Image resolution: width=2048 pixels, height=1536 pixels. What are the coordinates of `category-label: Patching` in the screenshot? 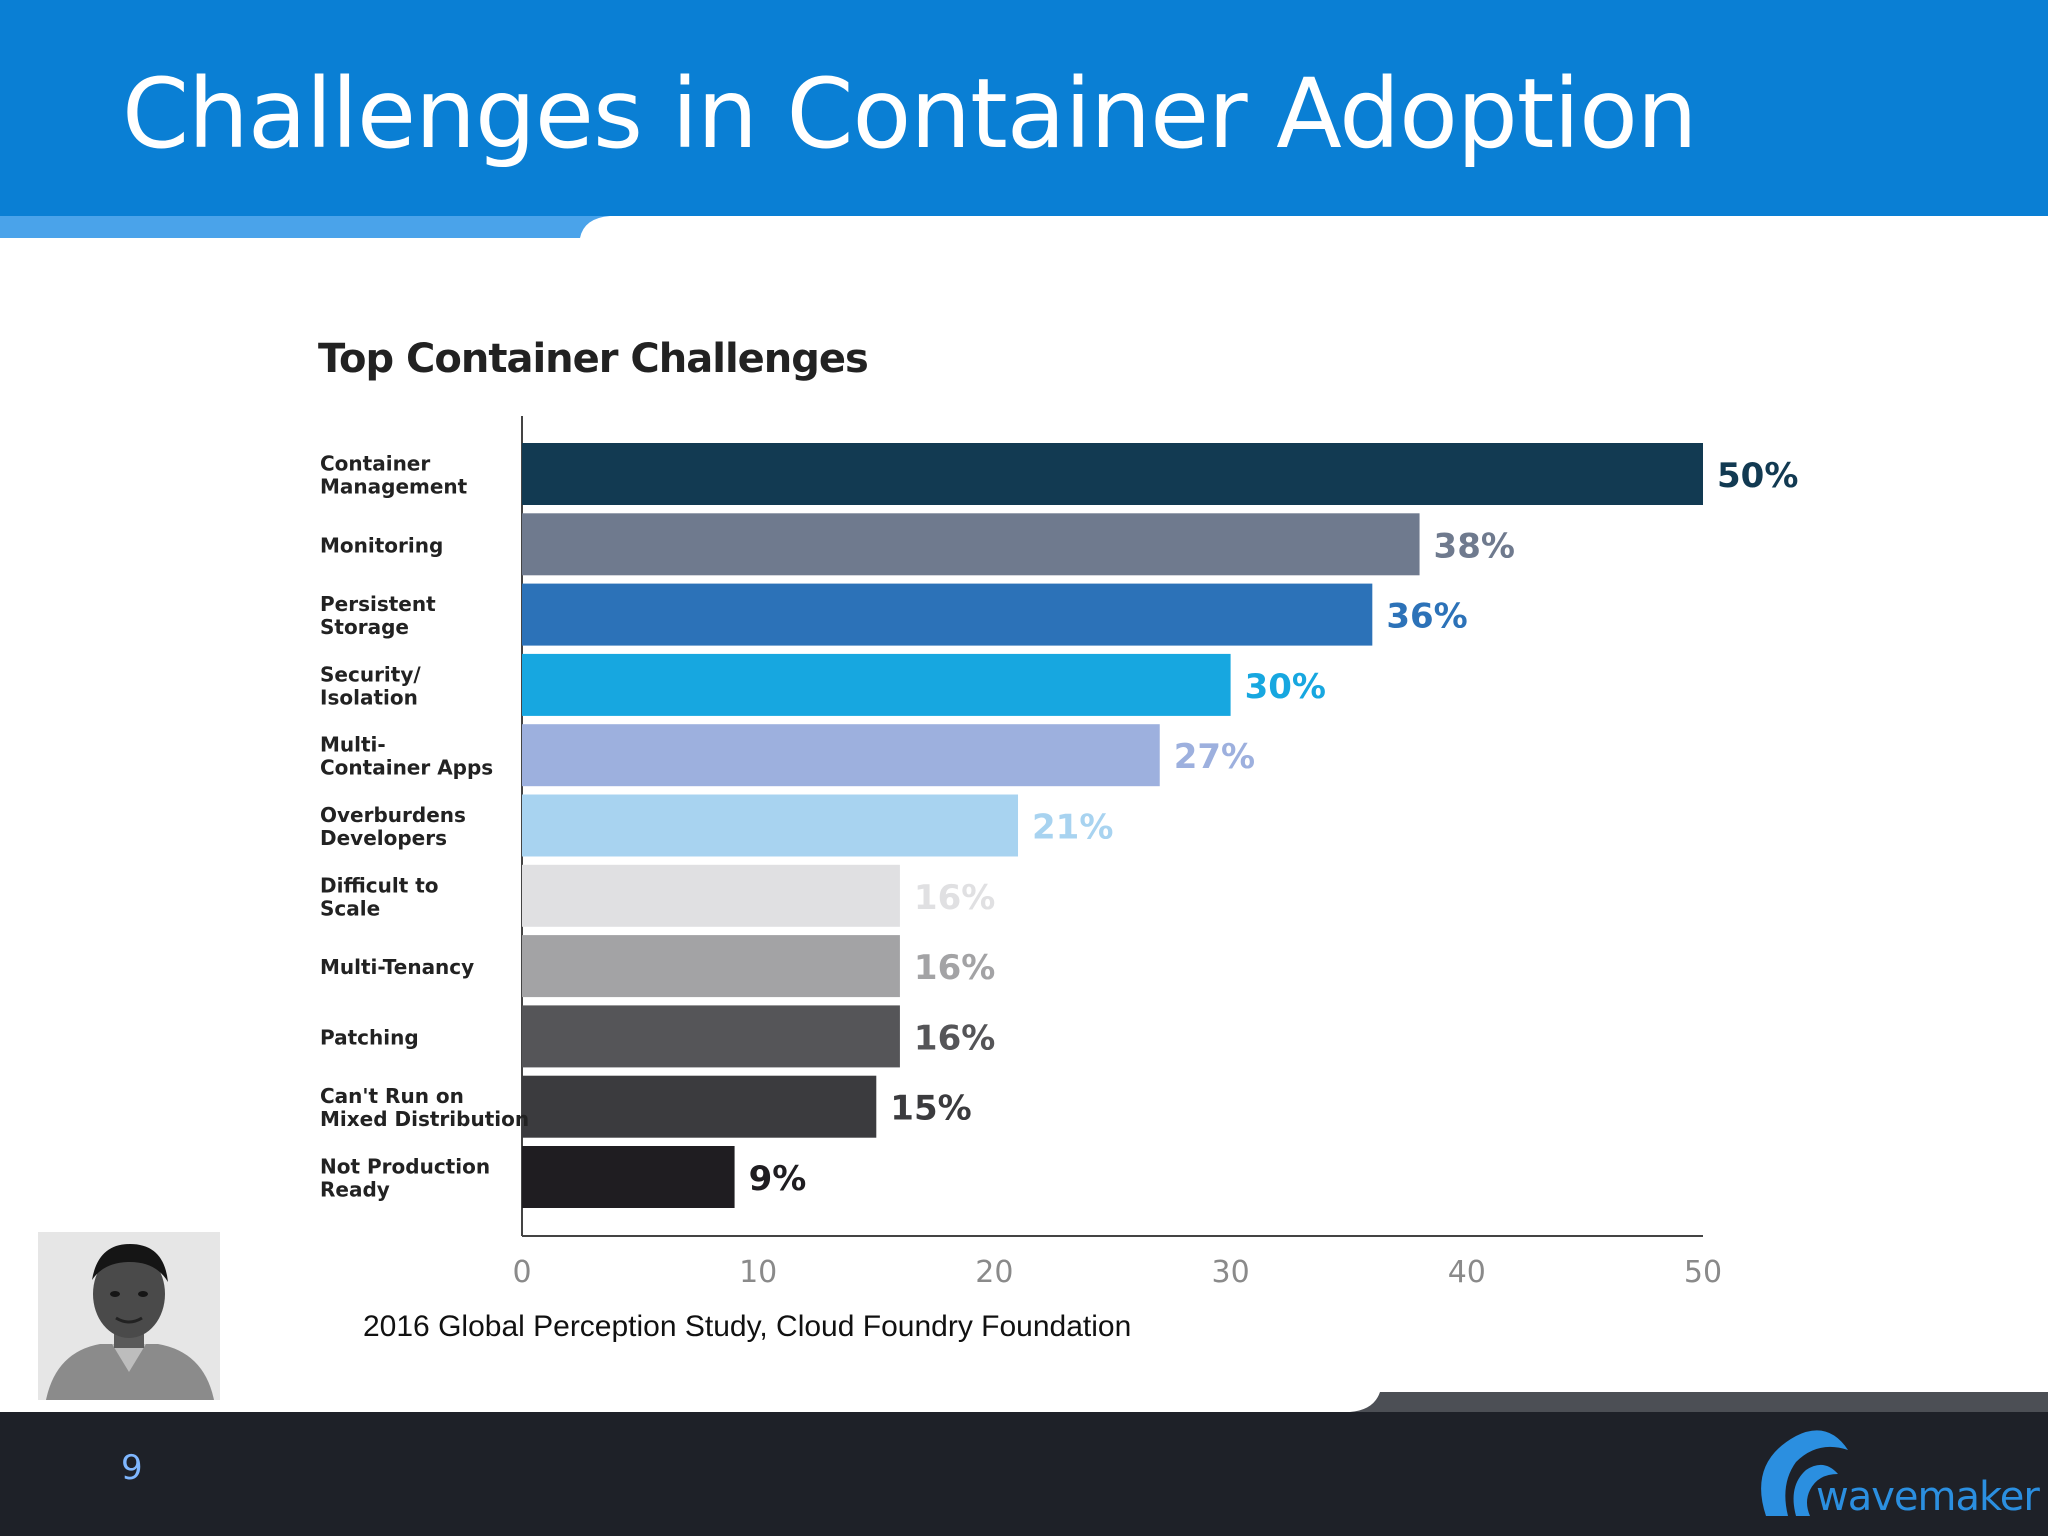 It's located at (369, 1037).